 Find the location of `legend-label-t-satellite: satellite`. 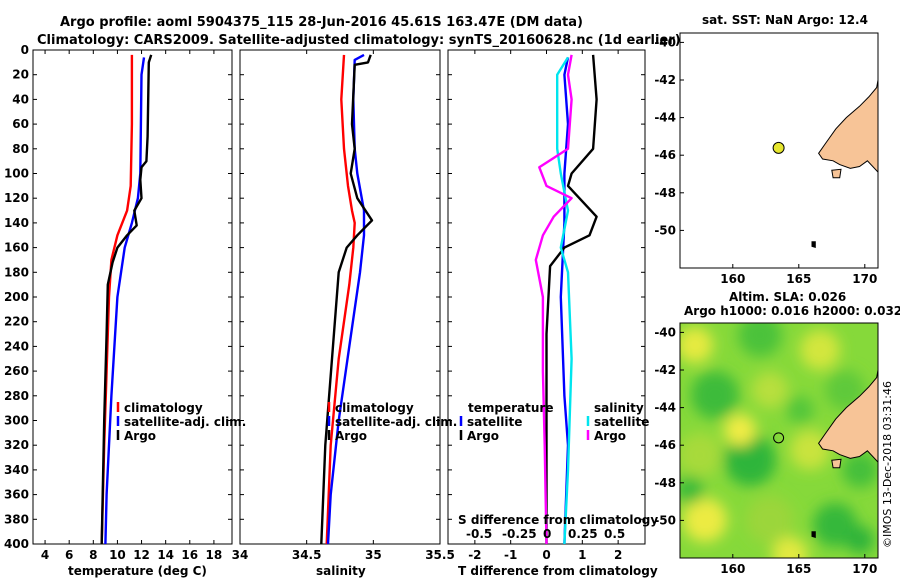

legend-label-t-satellite: satellite is located at coordinates (494, 422).